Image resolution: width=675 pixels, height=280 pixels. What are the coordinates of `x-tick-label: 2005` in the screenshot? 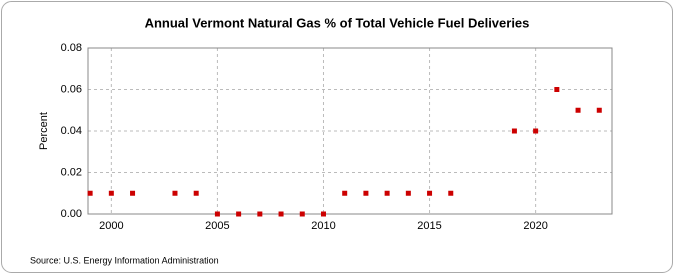 It's located at (217, 226).